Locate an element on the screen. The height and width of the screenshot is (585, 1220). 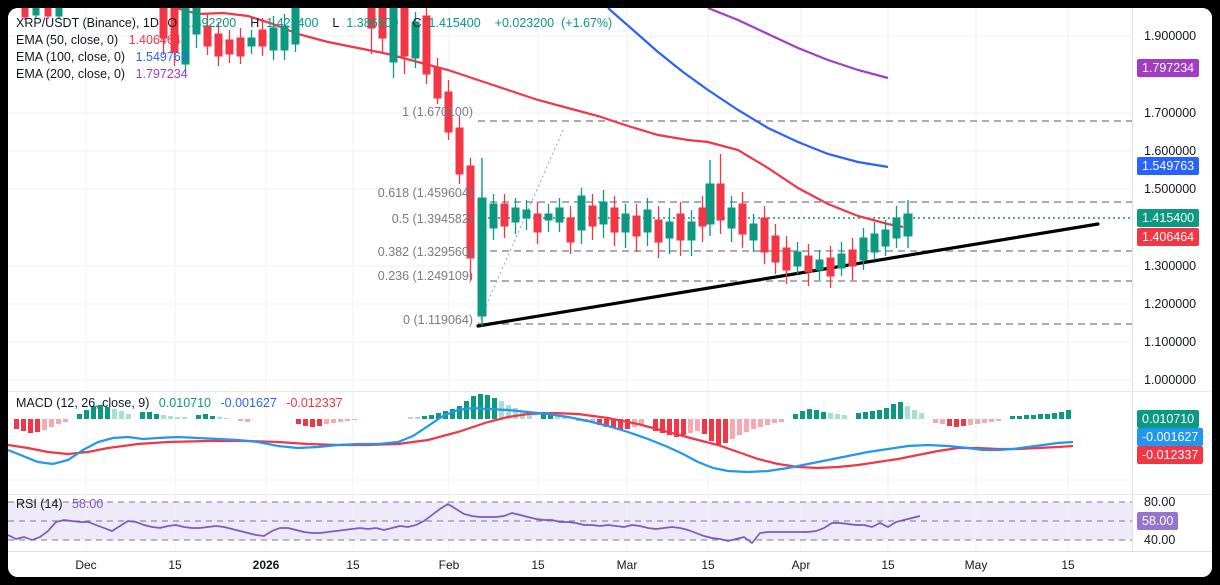
price-tick-2: 1.700000 is located at coordinates (1170, 113).